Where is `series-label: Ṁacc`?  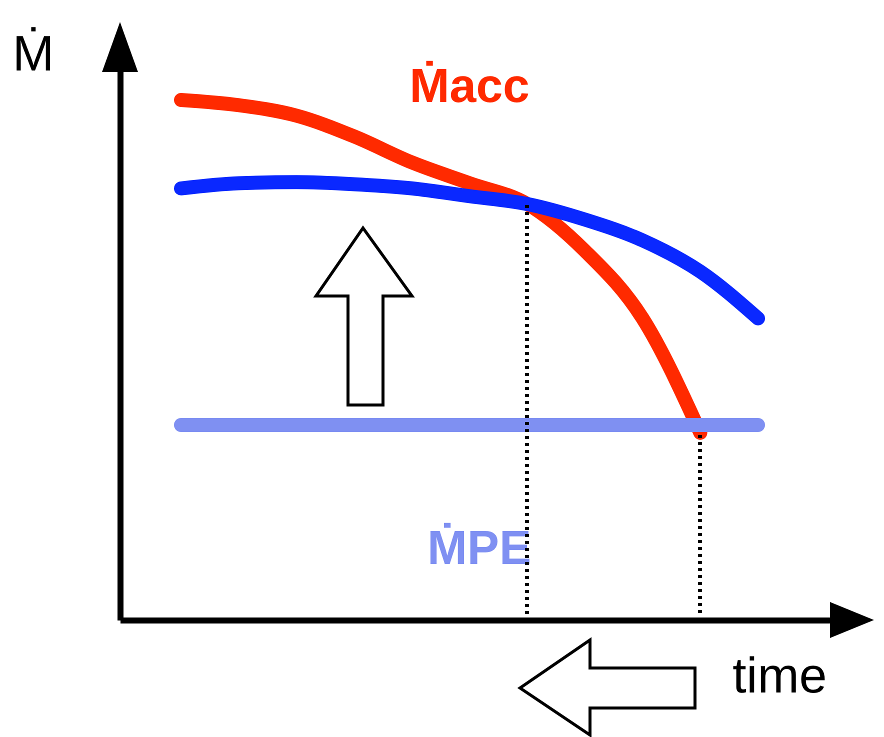
series-label: Ṁacc is located at coordinates (470, 86).